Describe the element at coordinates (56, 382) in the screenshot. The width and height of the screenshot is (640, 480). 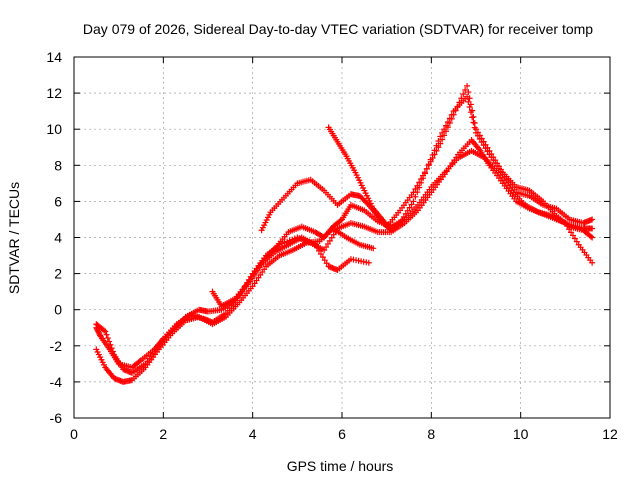
I see `y-tick-label: -4` at that location.